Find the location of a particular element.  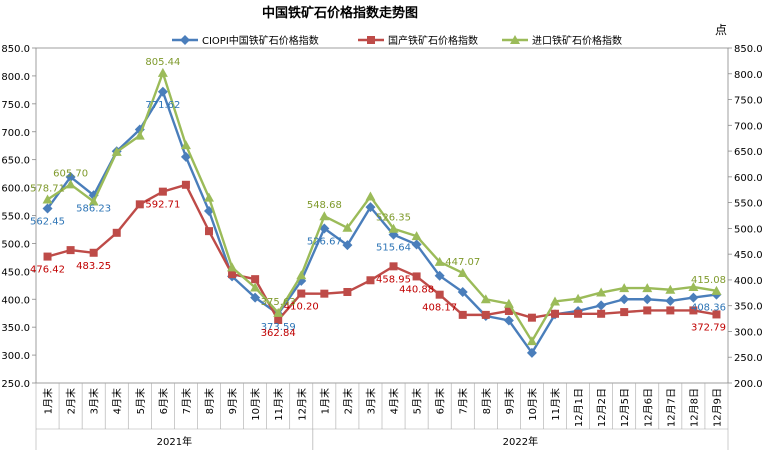

data-label: 805.44 is located at coordinates (162, 62).